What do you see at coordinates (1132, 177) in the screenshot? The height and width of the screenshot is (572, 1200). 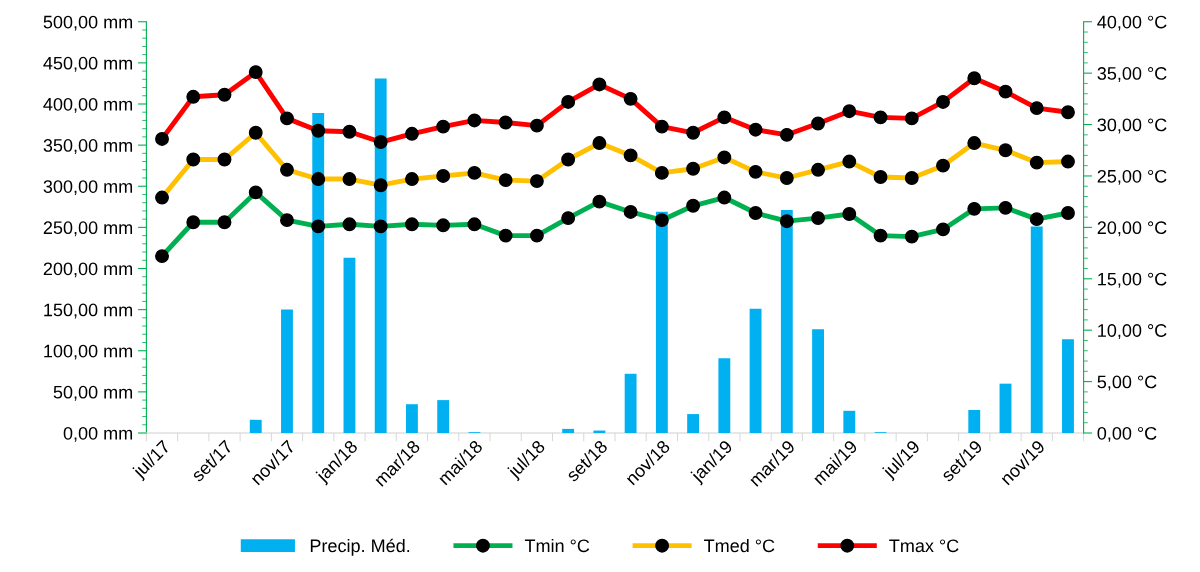 I see `y2-tick-label: 25,00 °C` at bounding box center [1132, 177].